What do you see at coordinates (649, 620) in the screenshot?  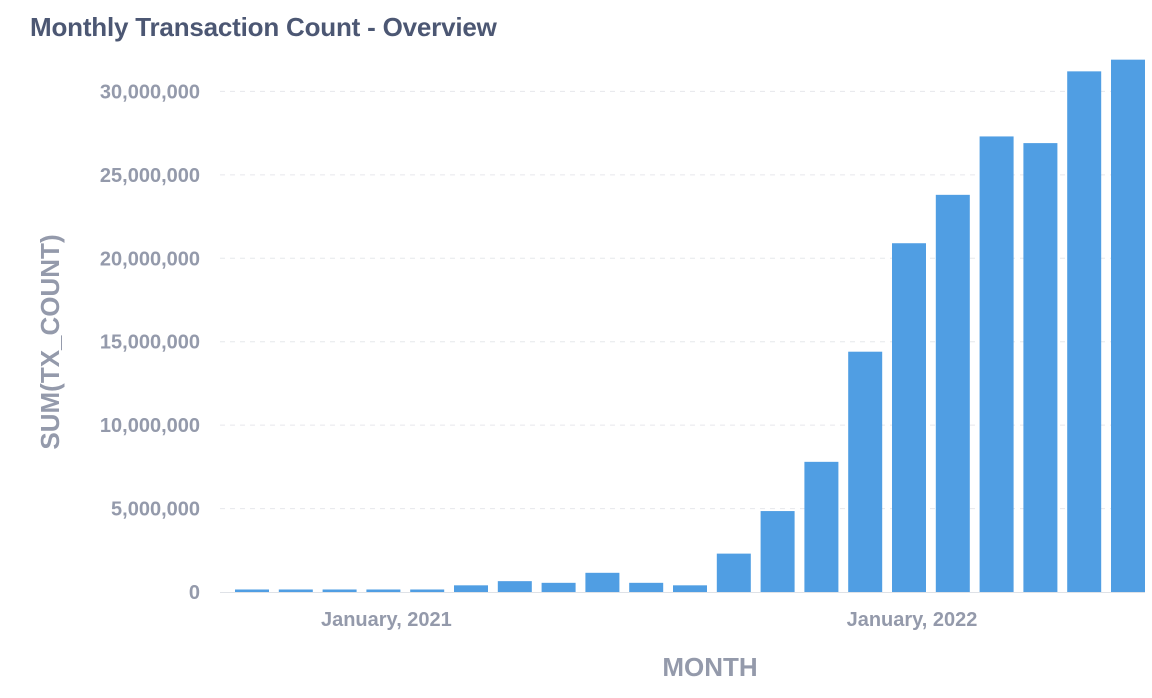 I see `x-axis-ticks: January, 2021 January, 2022` at bounding box center [649, 620].